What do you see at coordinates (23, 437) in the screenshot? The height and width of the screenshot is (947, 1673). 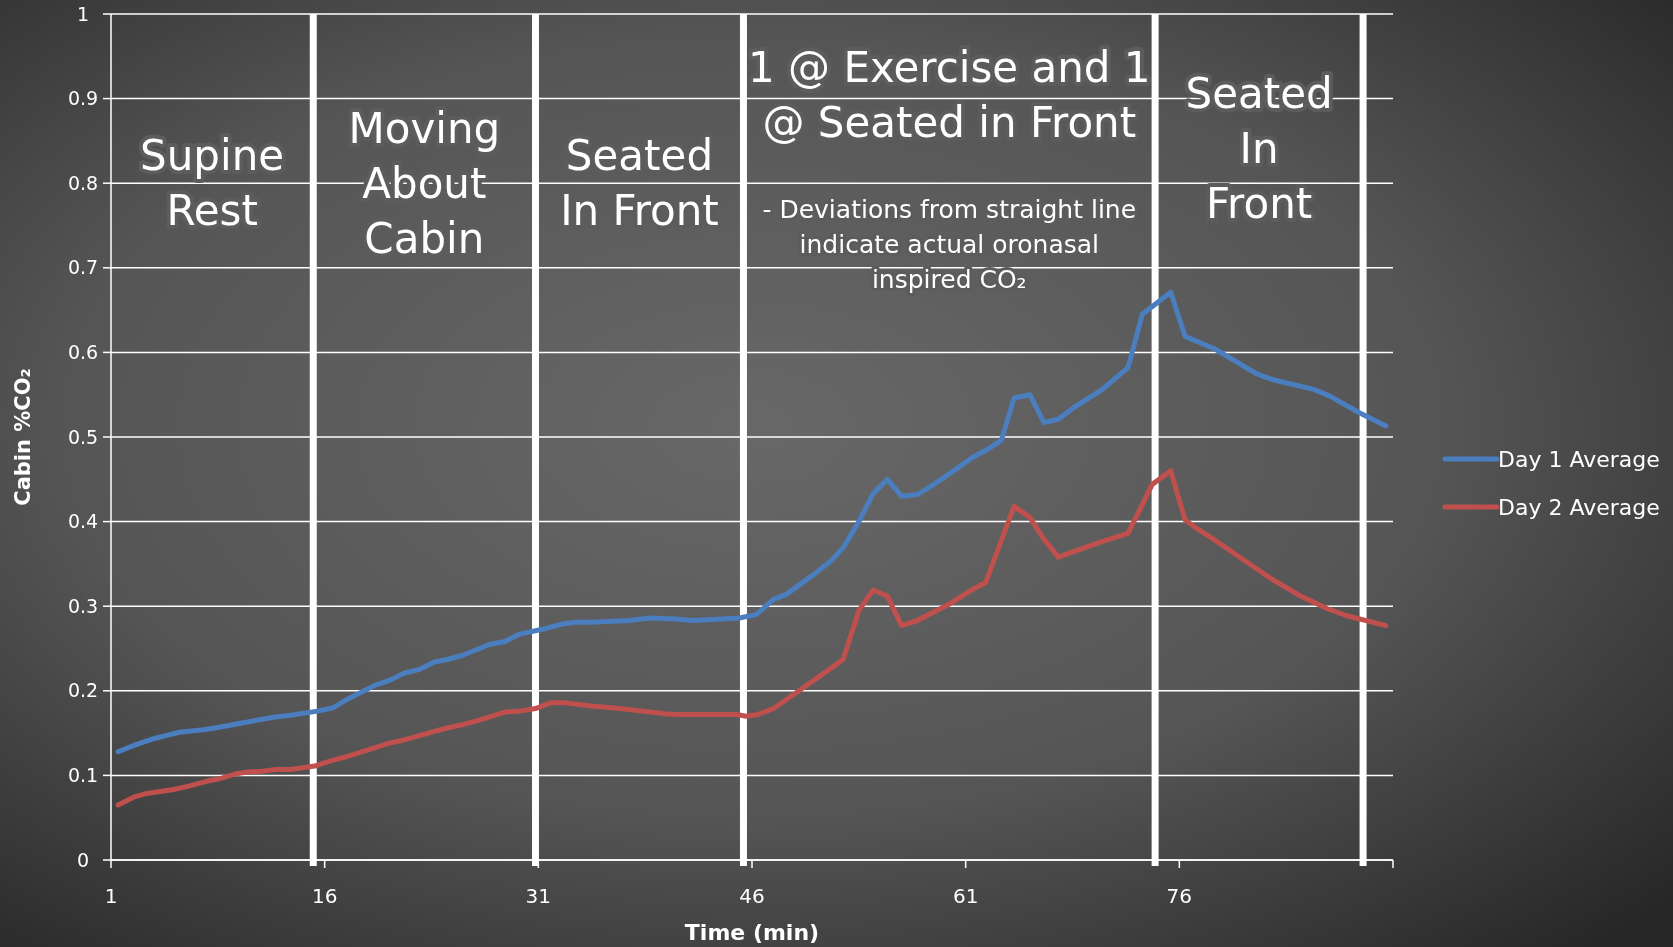 I see `y-axis-title: Cabin %CO₂` at bounding box center [23, 437].